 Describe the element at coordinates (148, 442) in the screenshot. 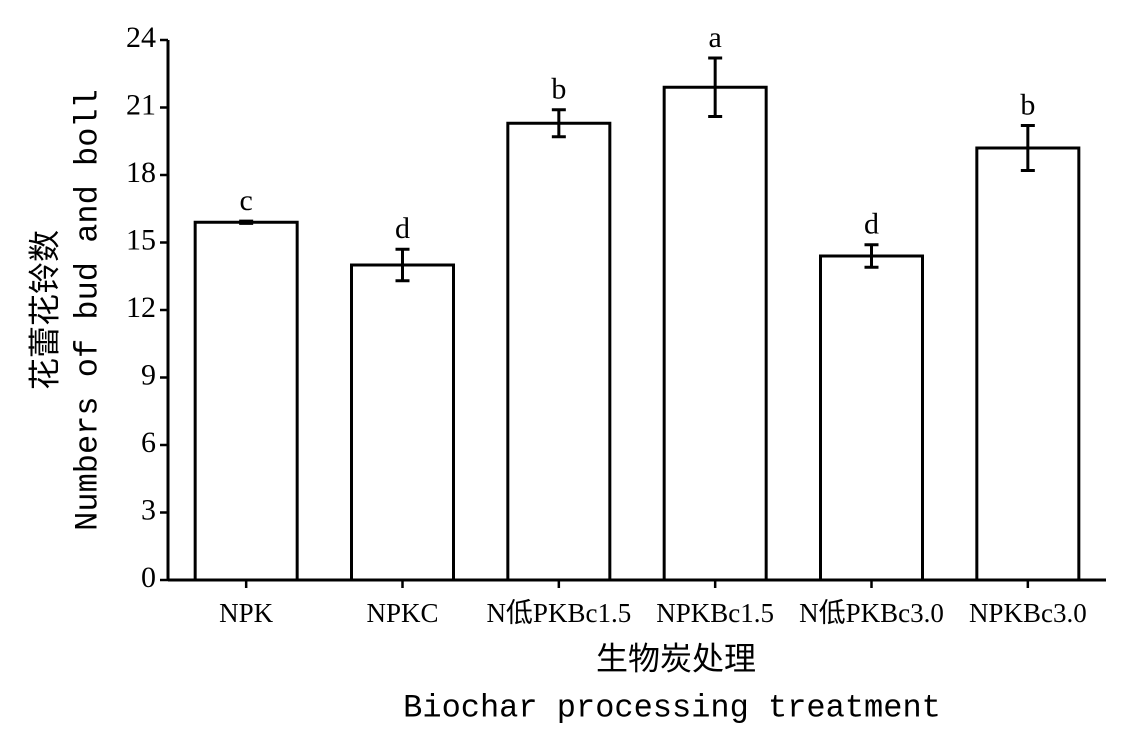

I see `y-tick-label: 6` at that location.